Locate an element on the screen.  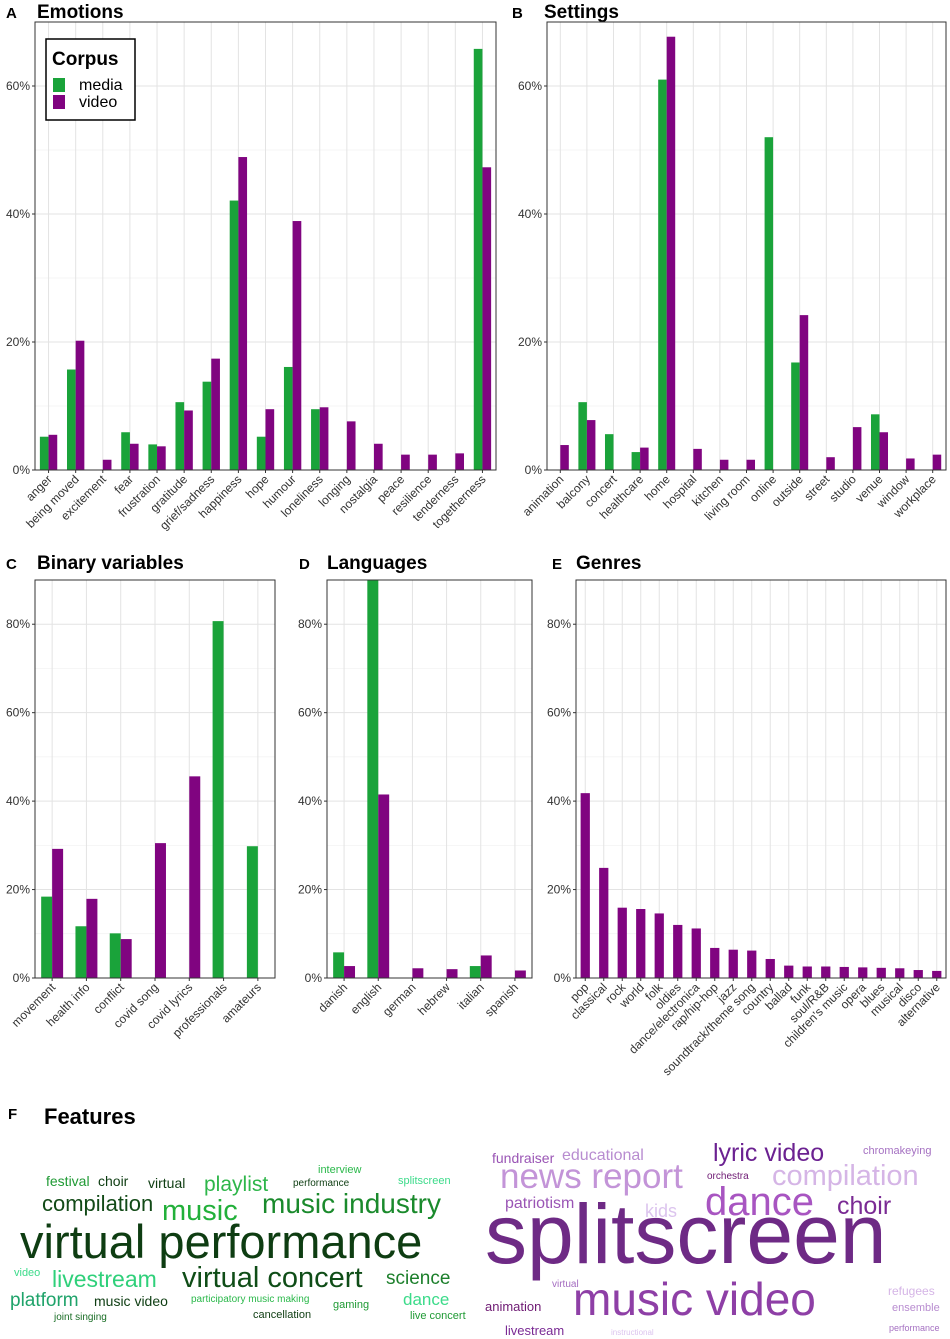
panel-title-emotions: Emotions is located at coordinates (80, 12).